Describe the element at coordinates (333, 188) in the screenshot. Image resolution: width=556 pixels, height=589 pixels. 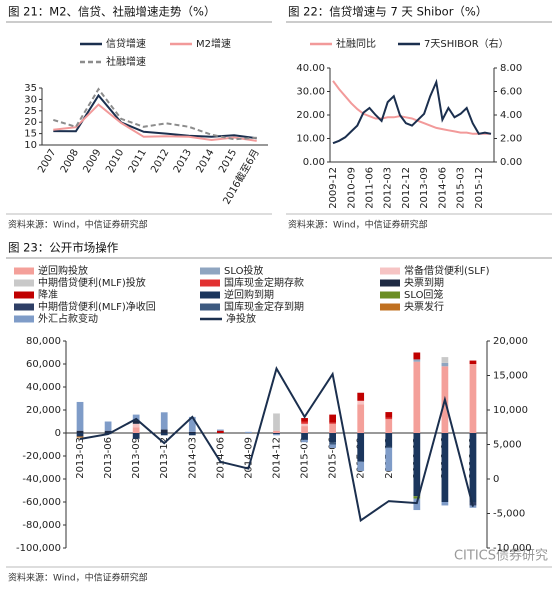
I see `x-tick-label: 2009-12` at that location.